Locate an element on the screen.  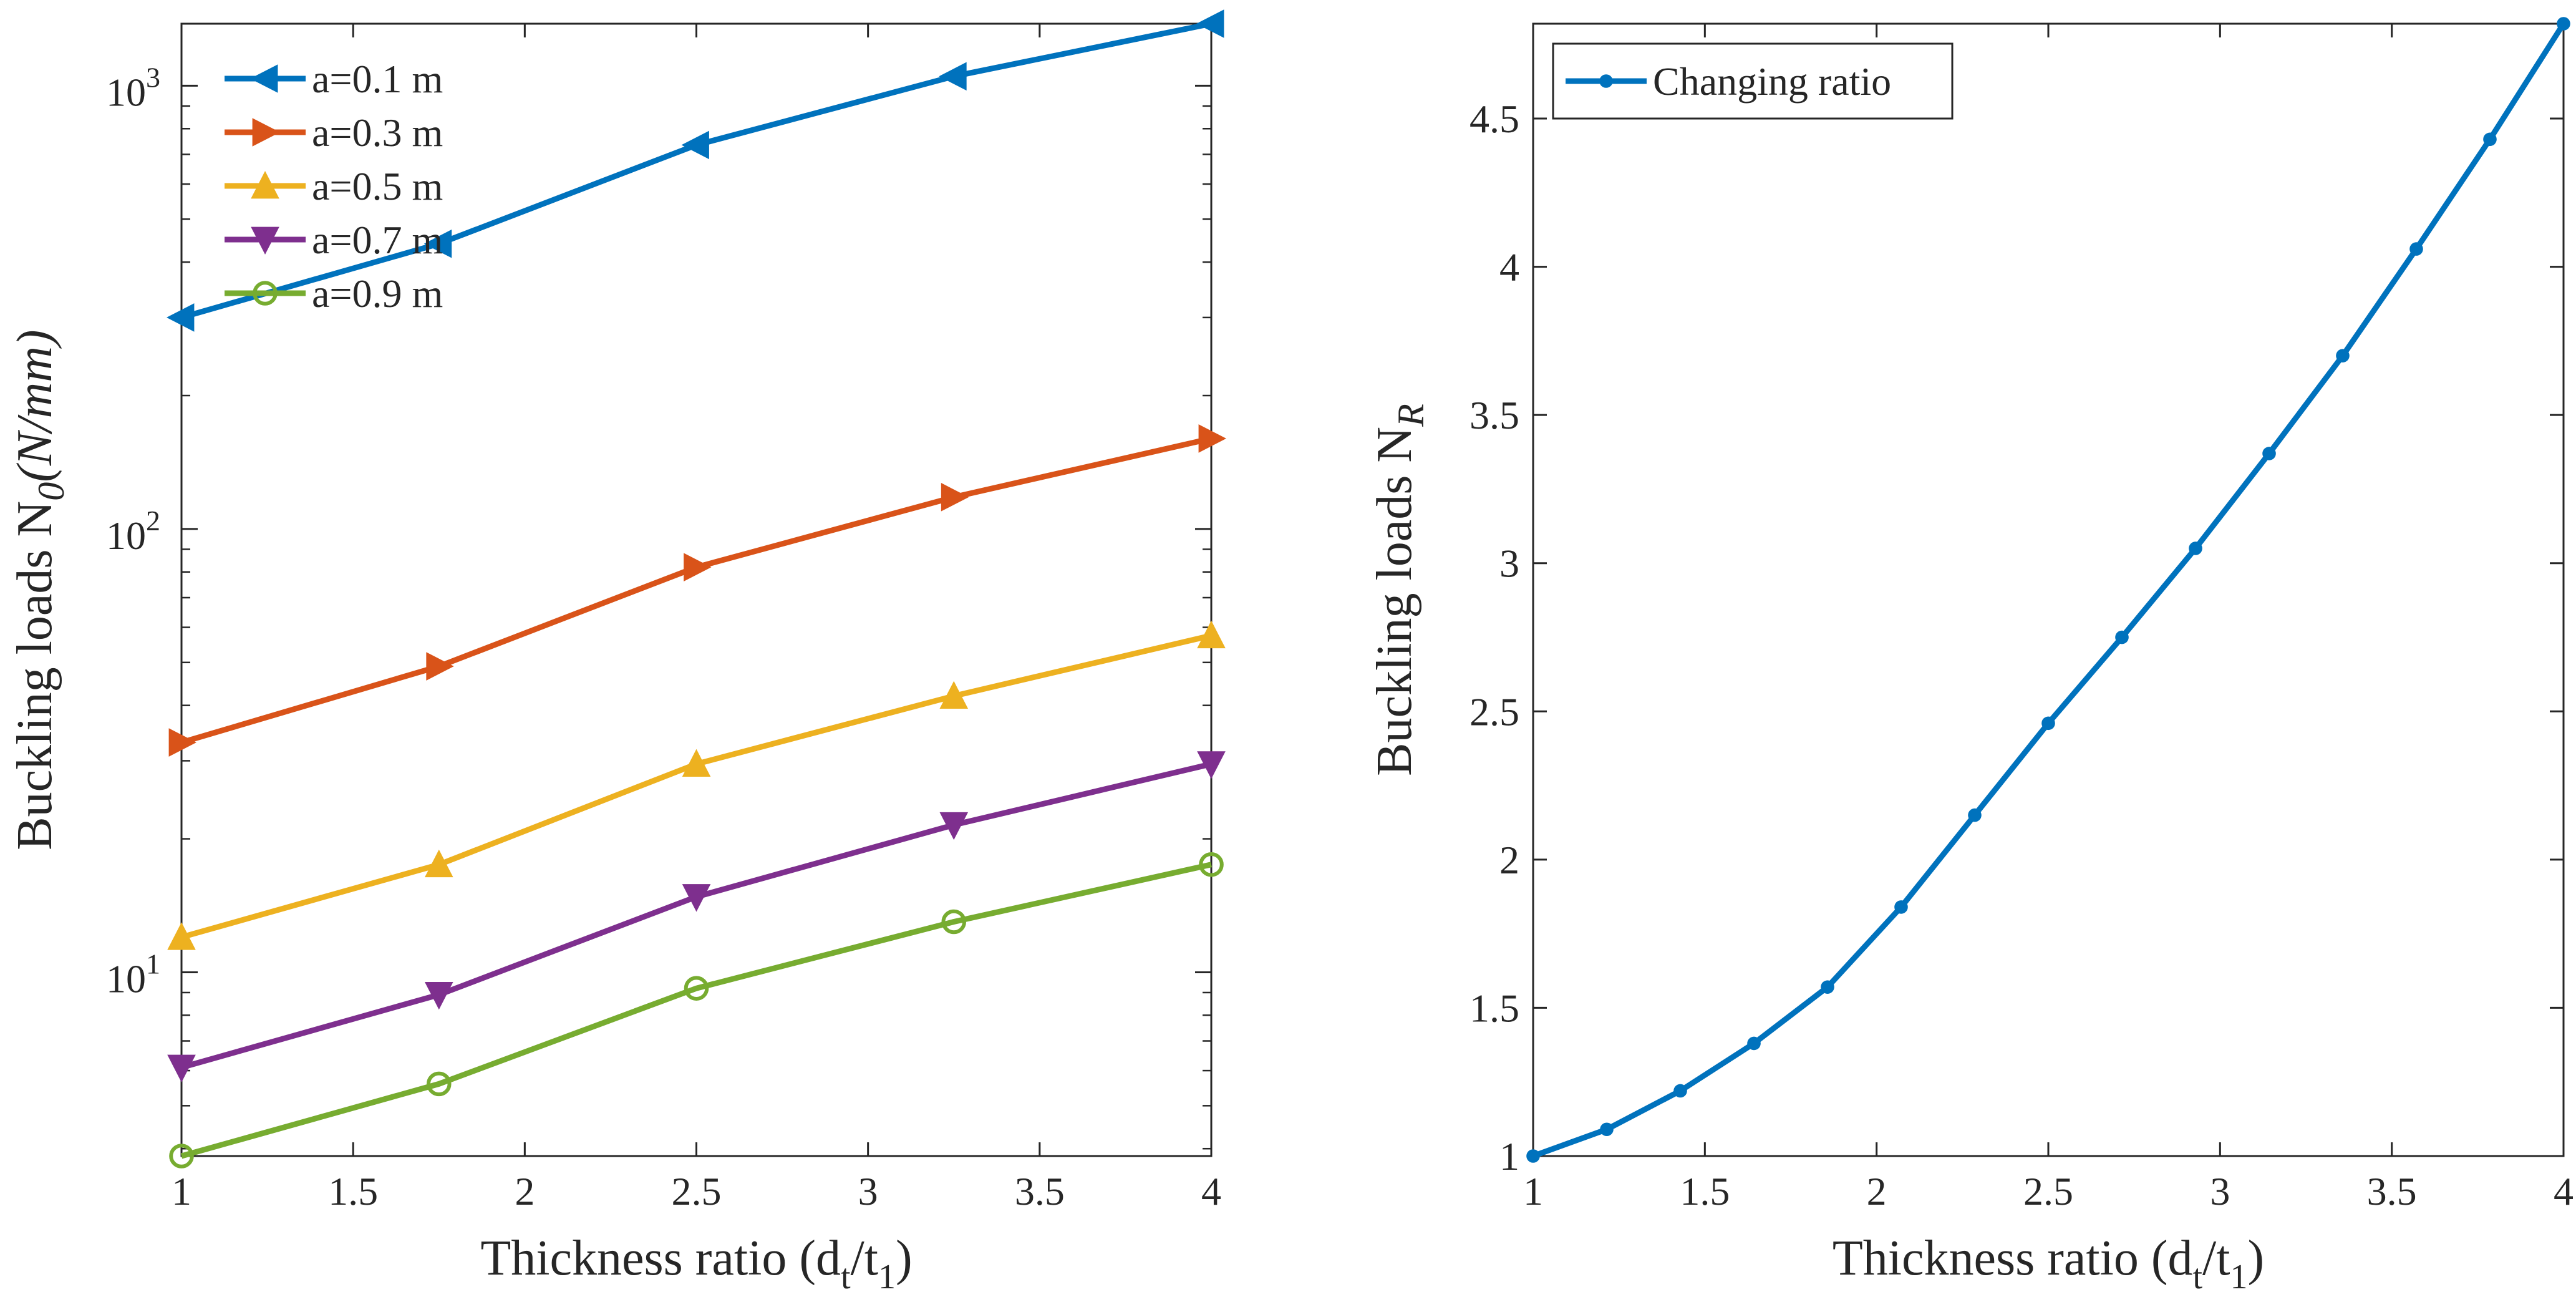
y-tick-label: 3 is located at coordinates (1509, 564).